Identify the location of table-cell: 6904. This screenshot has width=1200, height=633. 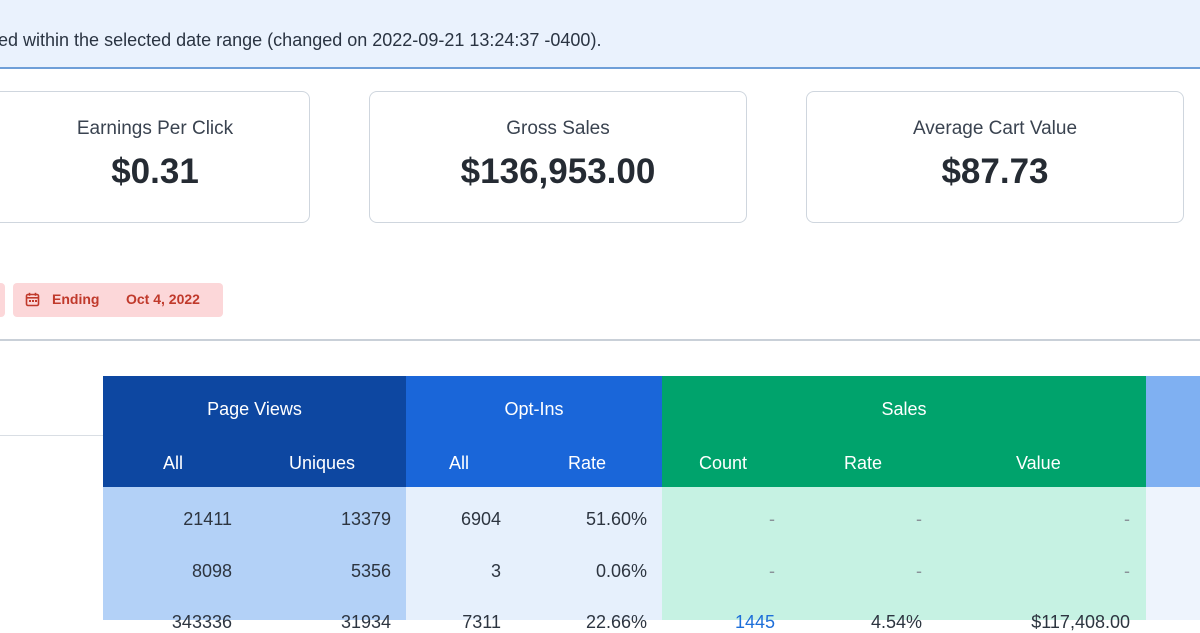
(480, 519).